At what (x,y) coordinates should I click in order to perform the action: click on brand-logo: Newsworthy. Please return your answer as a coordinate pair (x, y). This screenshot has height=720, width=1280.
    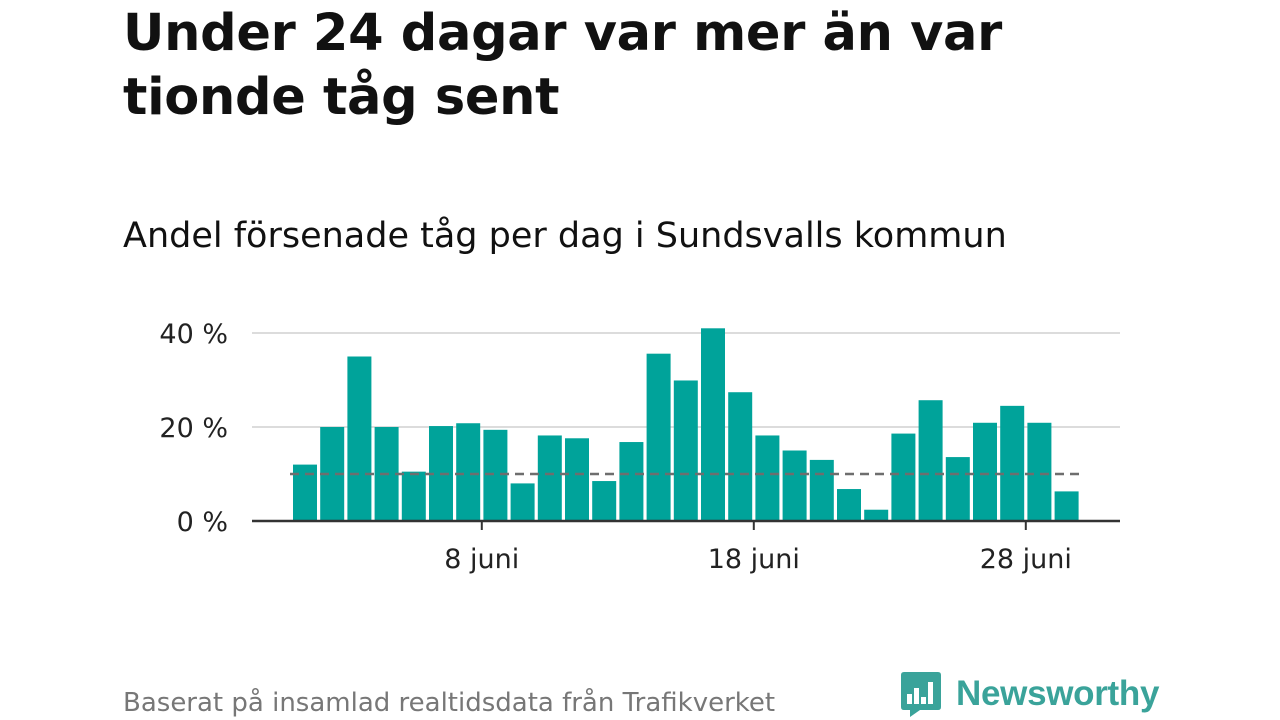
    Looking at the image, I should click on (1029, 694).